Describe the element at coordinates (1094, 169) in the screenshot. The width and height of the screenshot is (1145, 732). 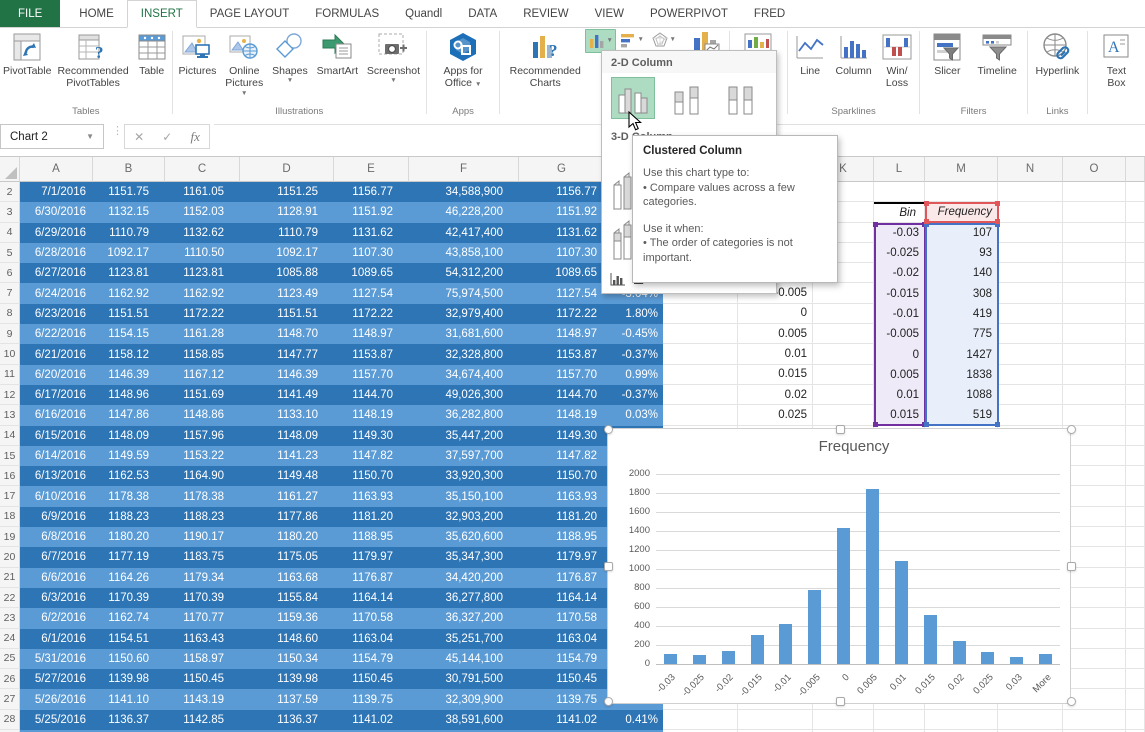
I see `column-header-o: O` at that location.